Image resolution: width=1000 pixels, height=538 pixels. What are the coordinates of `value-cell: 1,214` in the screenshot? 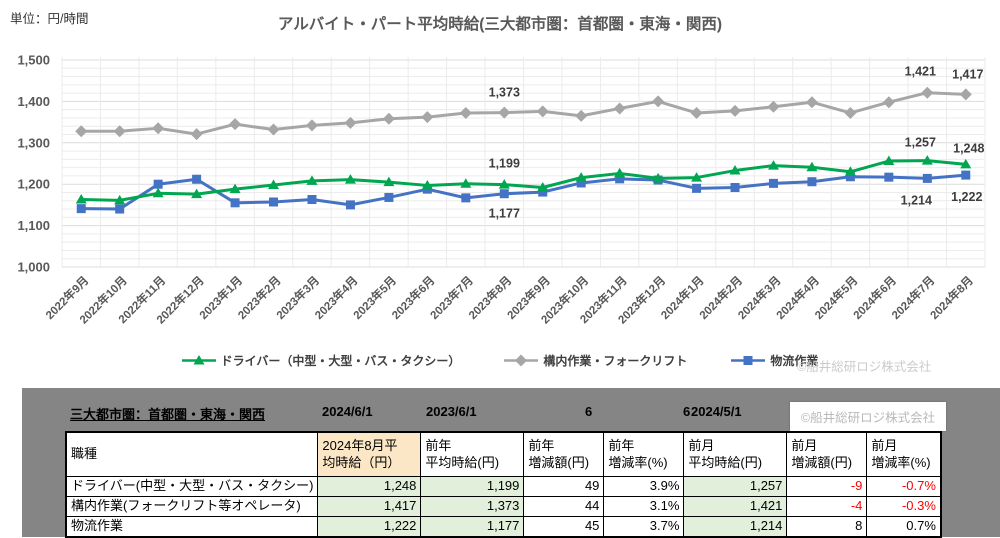 It's located at (735, 527).